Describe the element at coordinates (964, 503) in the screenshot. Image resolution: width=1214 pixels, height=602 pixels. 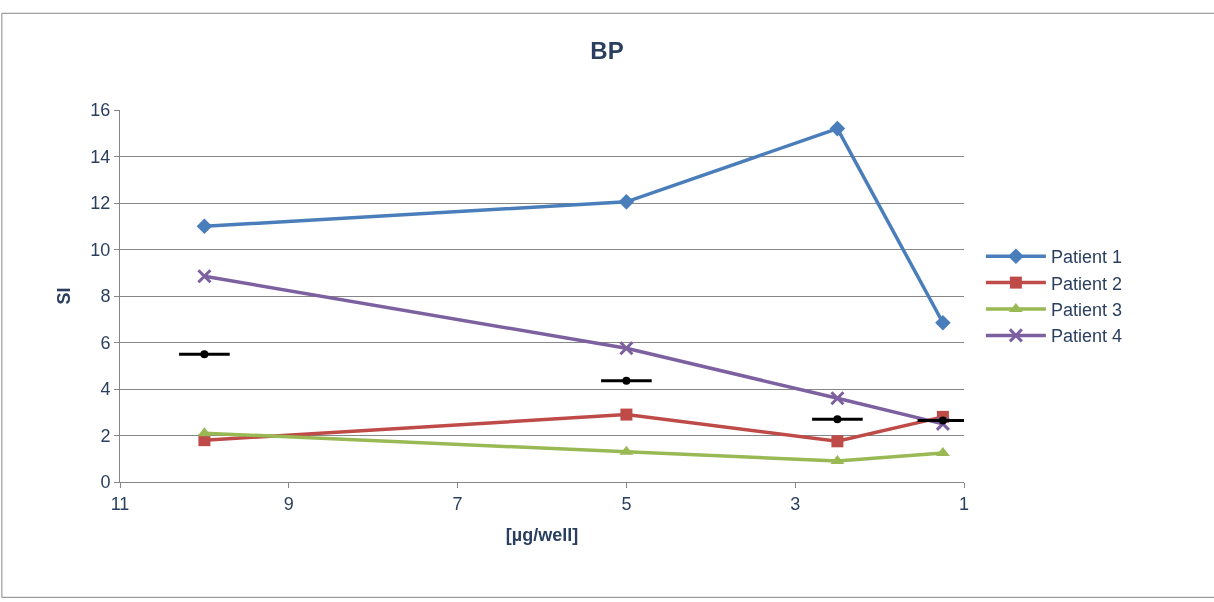
I see `x-tick-label: 1` at that location.